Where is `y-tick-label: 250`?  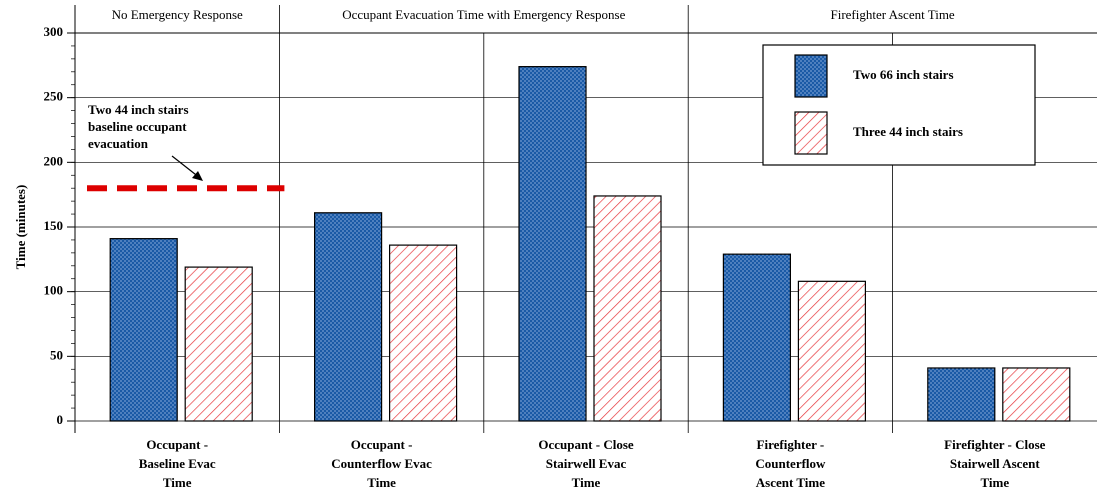 y-tick-label: 250 is located at coordinates (54, 96).